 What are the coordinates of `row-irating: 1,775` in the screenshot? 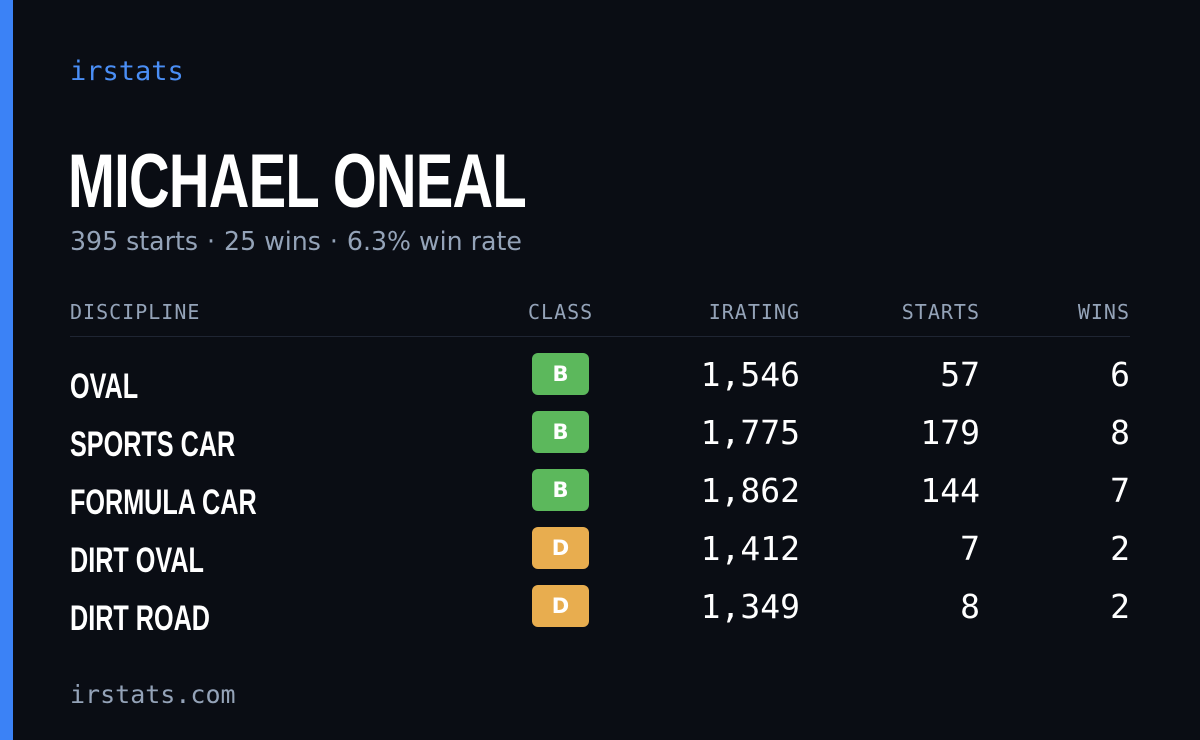 It's located at (750, 432).